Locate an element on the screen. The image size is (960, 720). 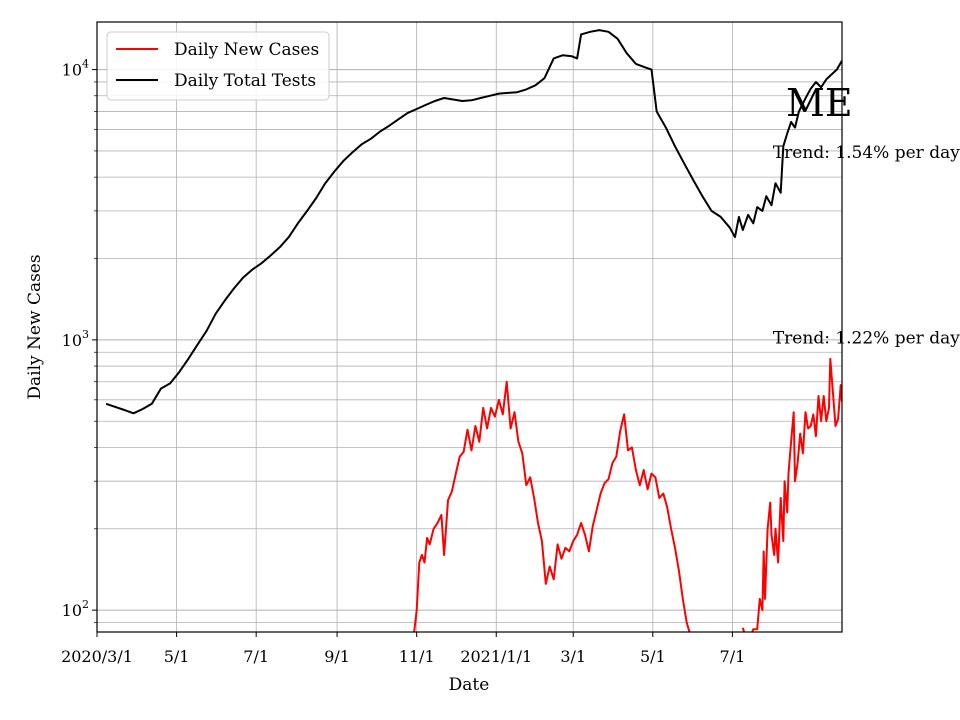
x-tick-label-5: 2021/1/1 is located at coordinates (496, 656).